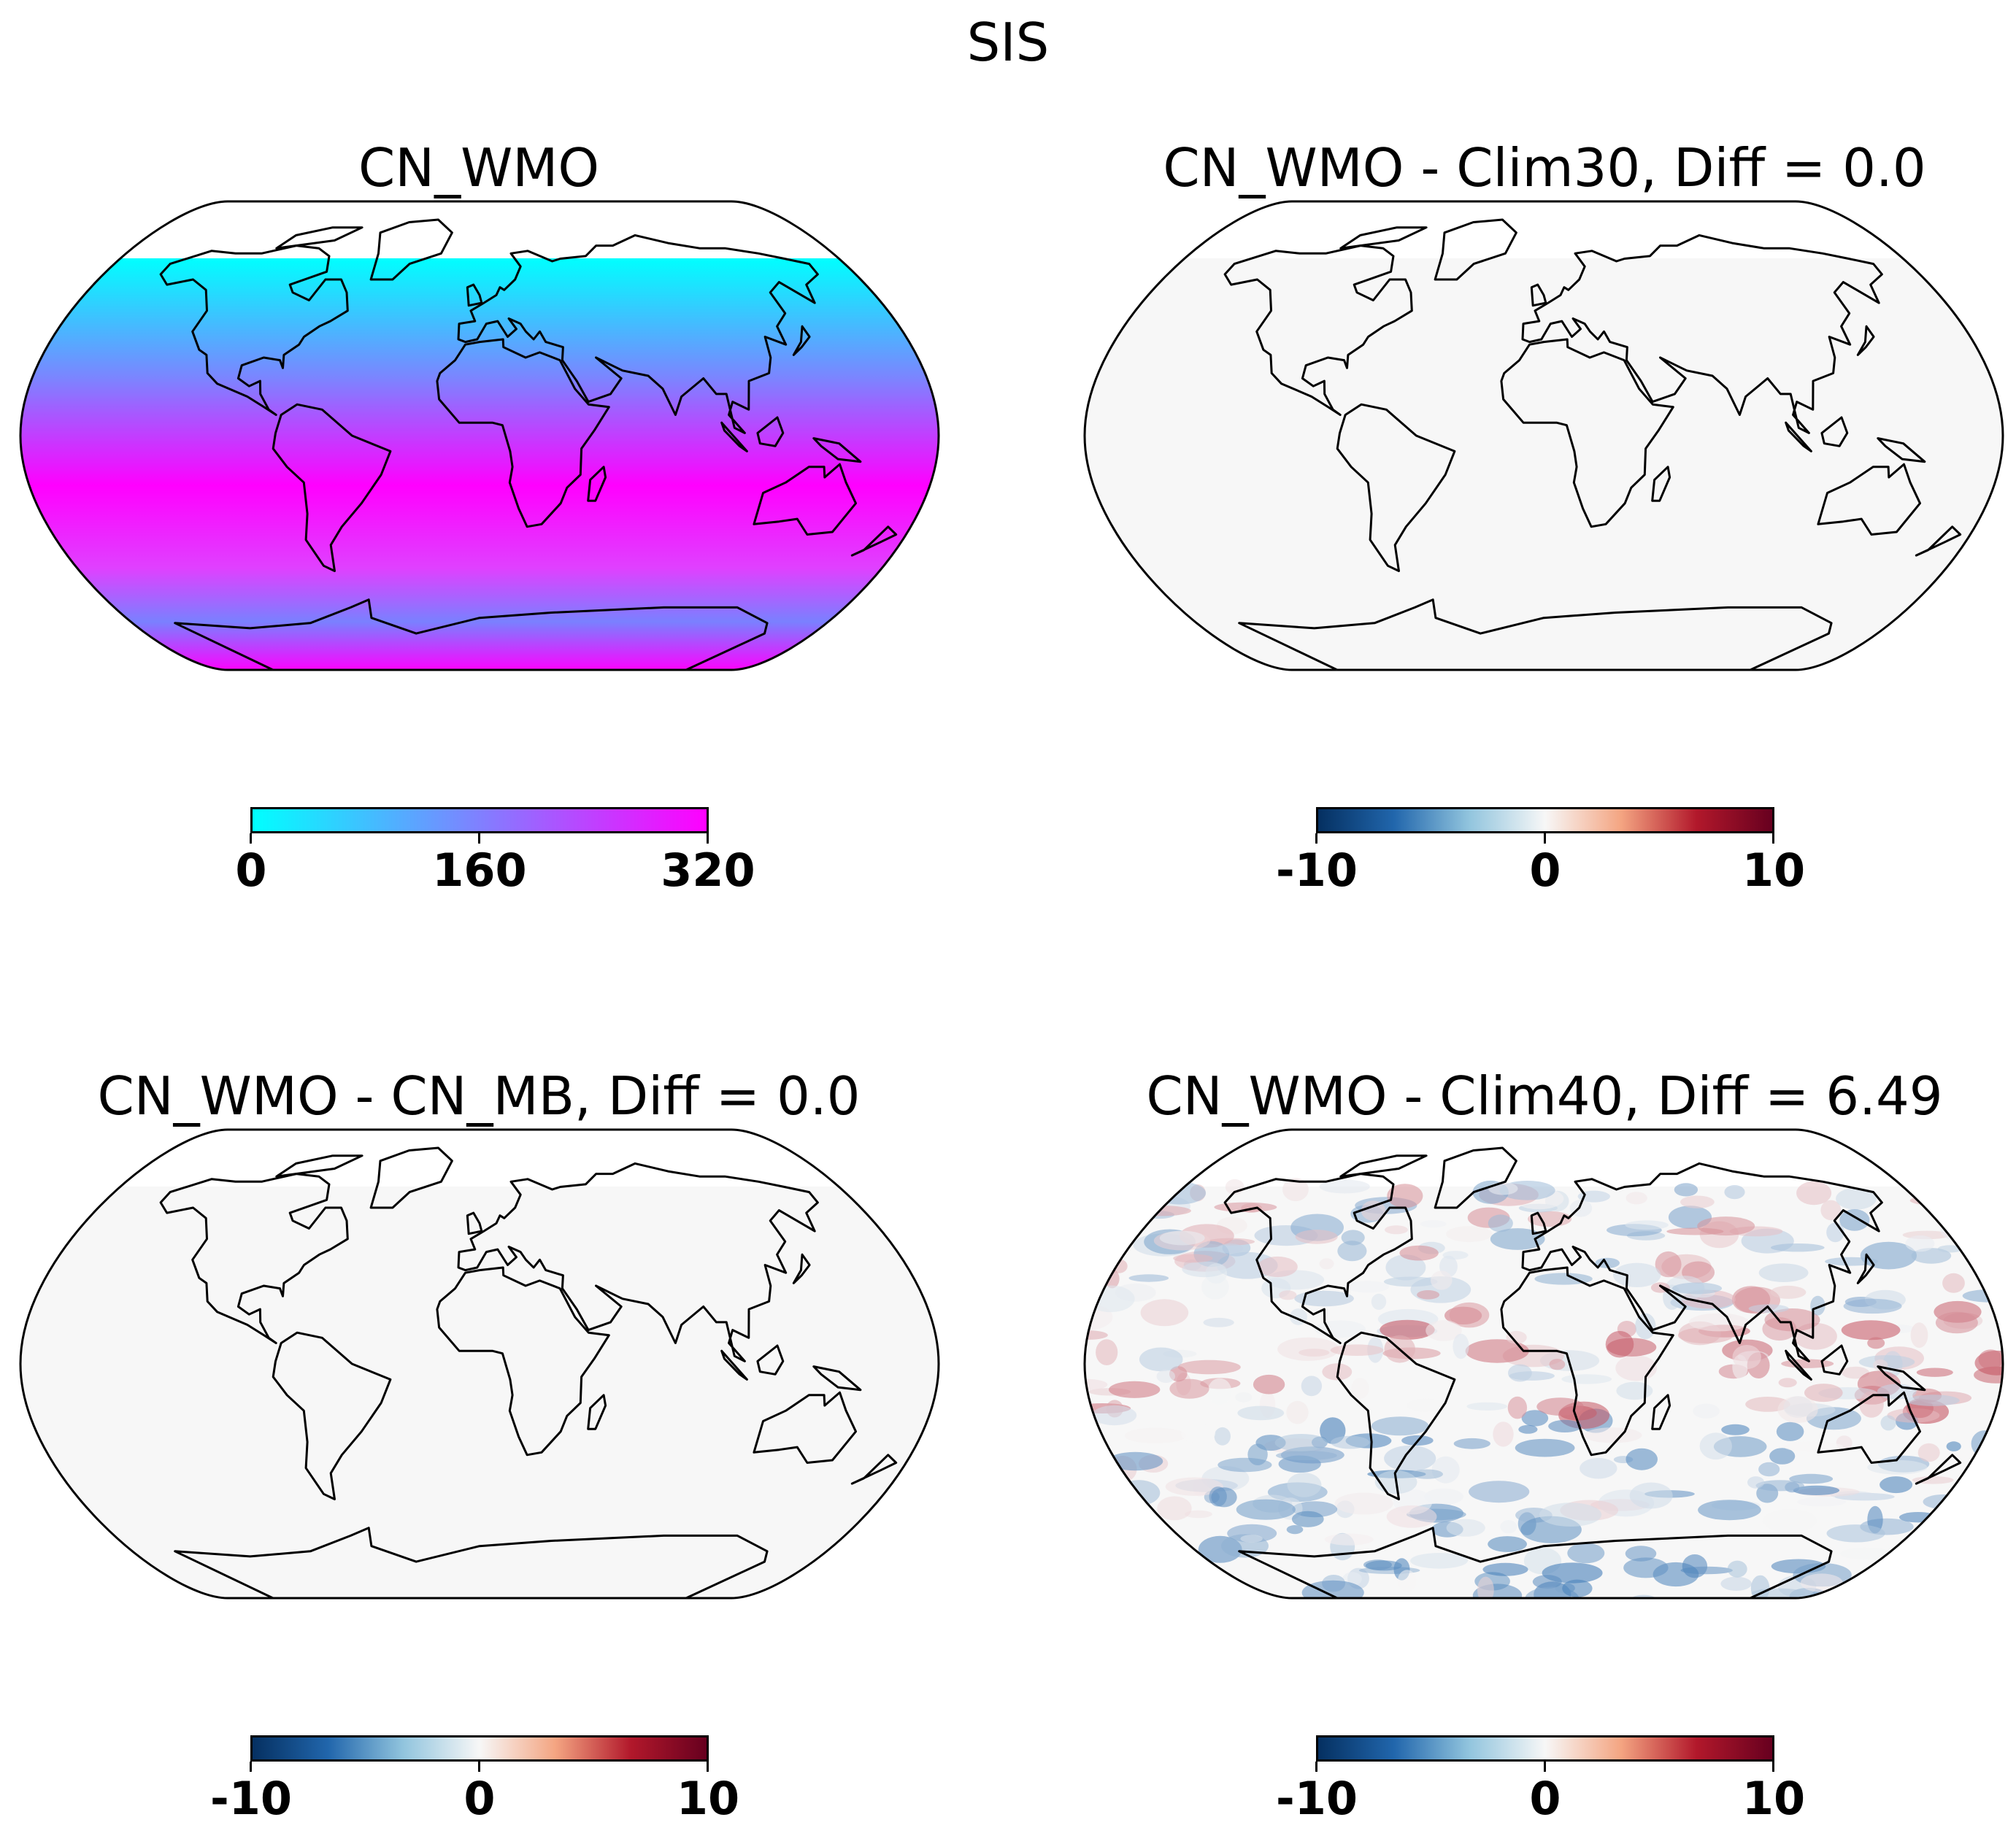  What do you see at coordinates (1544, 1096) in the screenshot?
I see `panel-4-title: CN_WMO - Clim40, Diff = 6.49` at bounding box center [1544, 1096].